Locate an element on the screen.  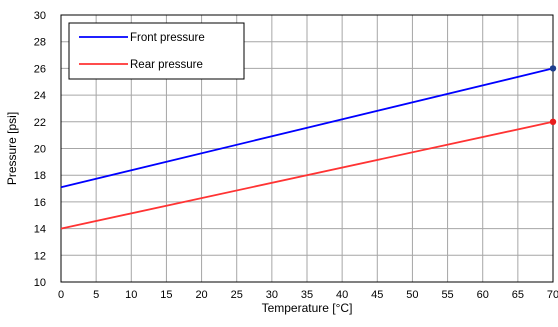
x-tick-label: 45 is located at coordinates (377, 295).